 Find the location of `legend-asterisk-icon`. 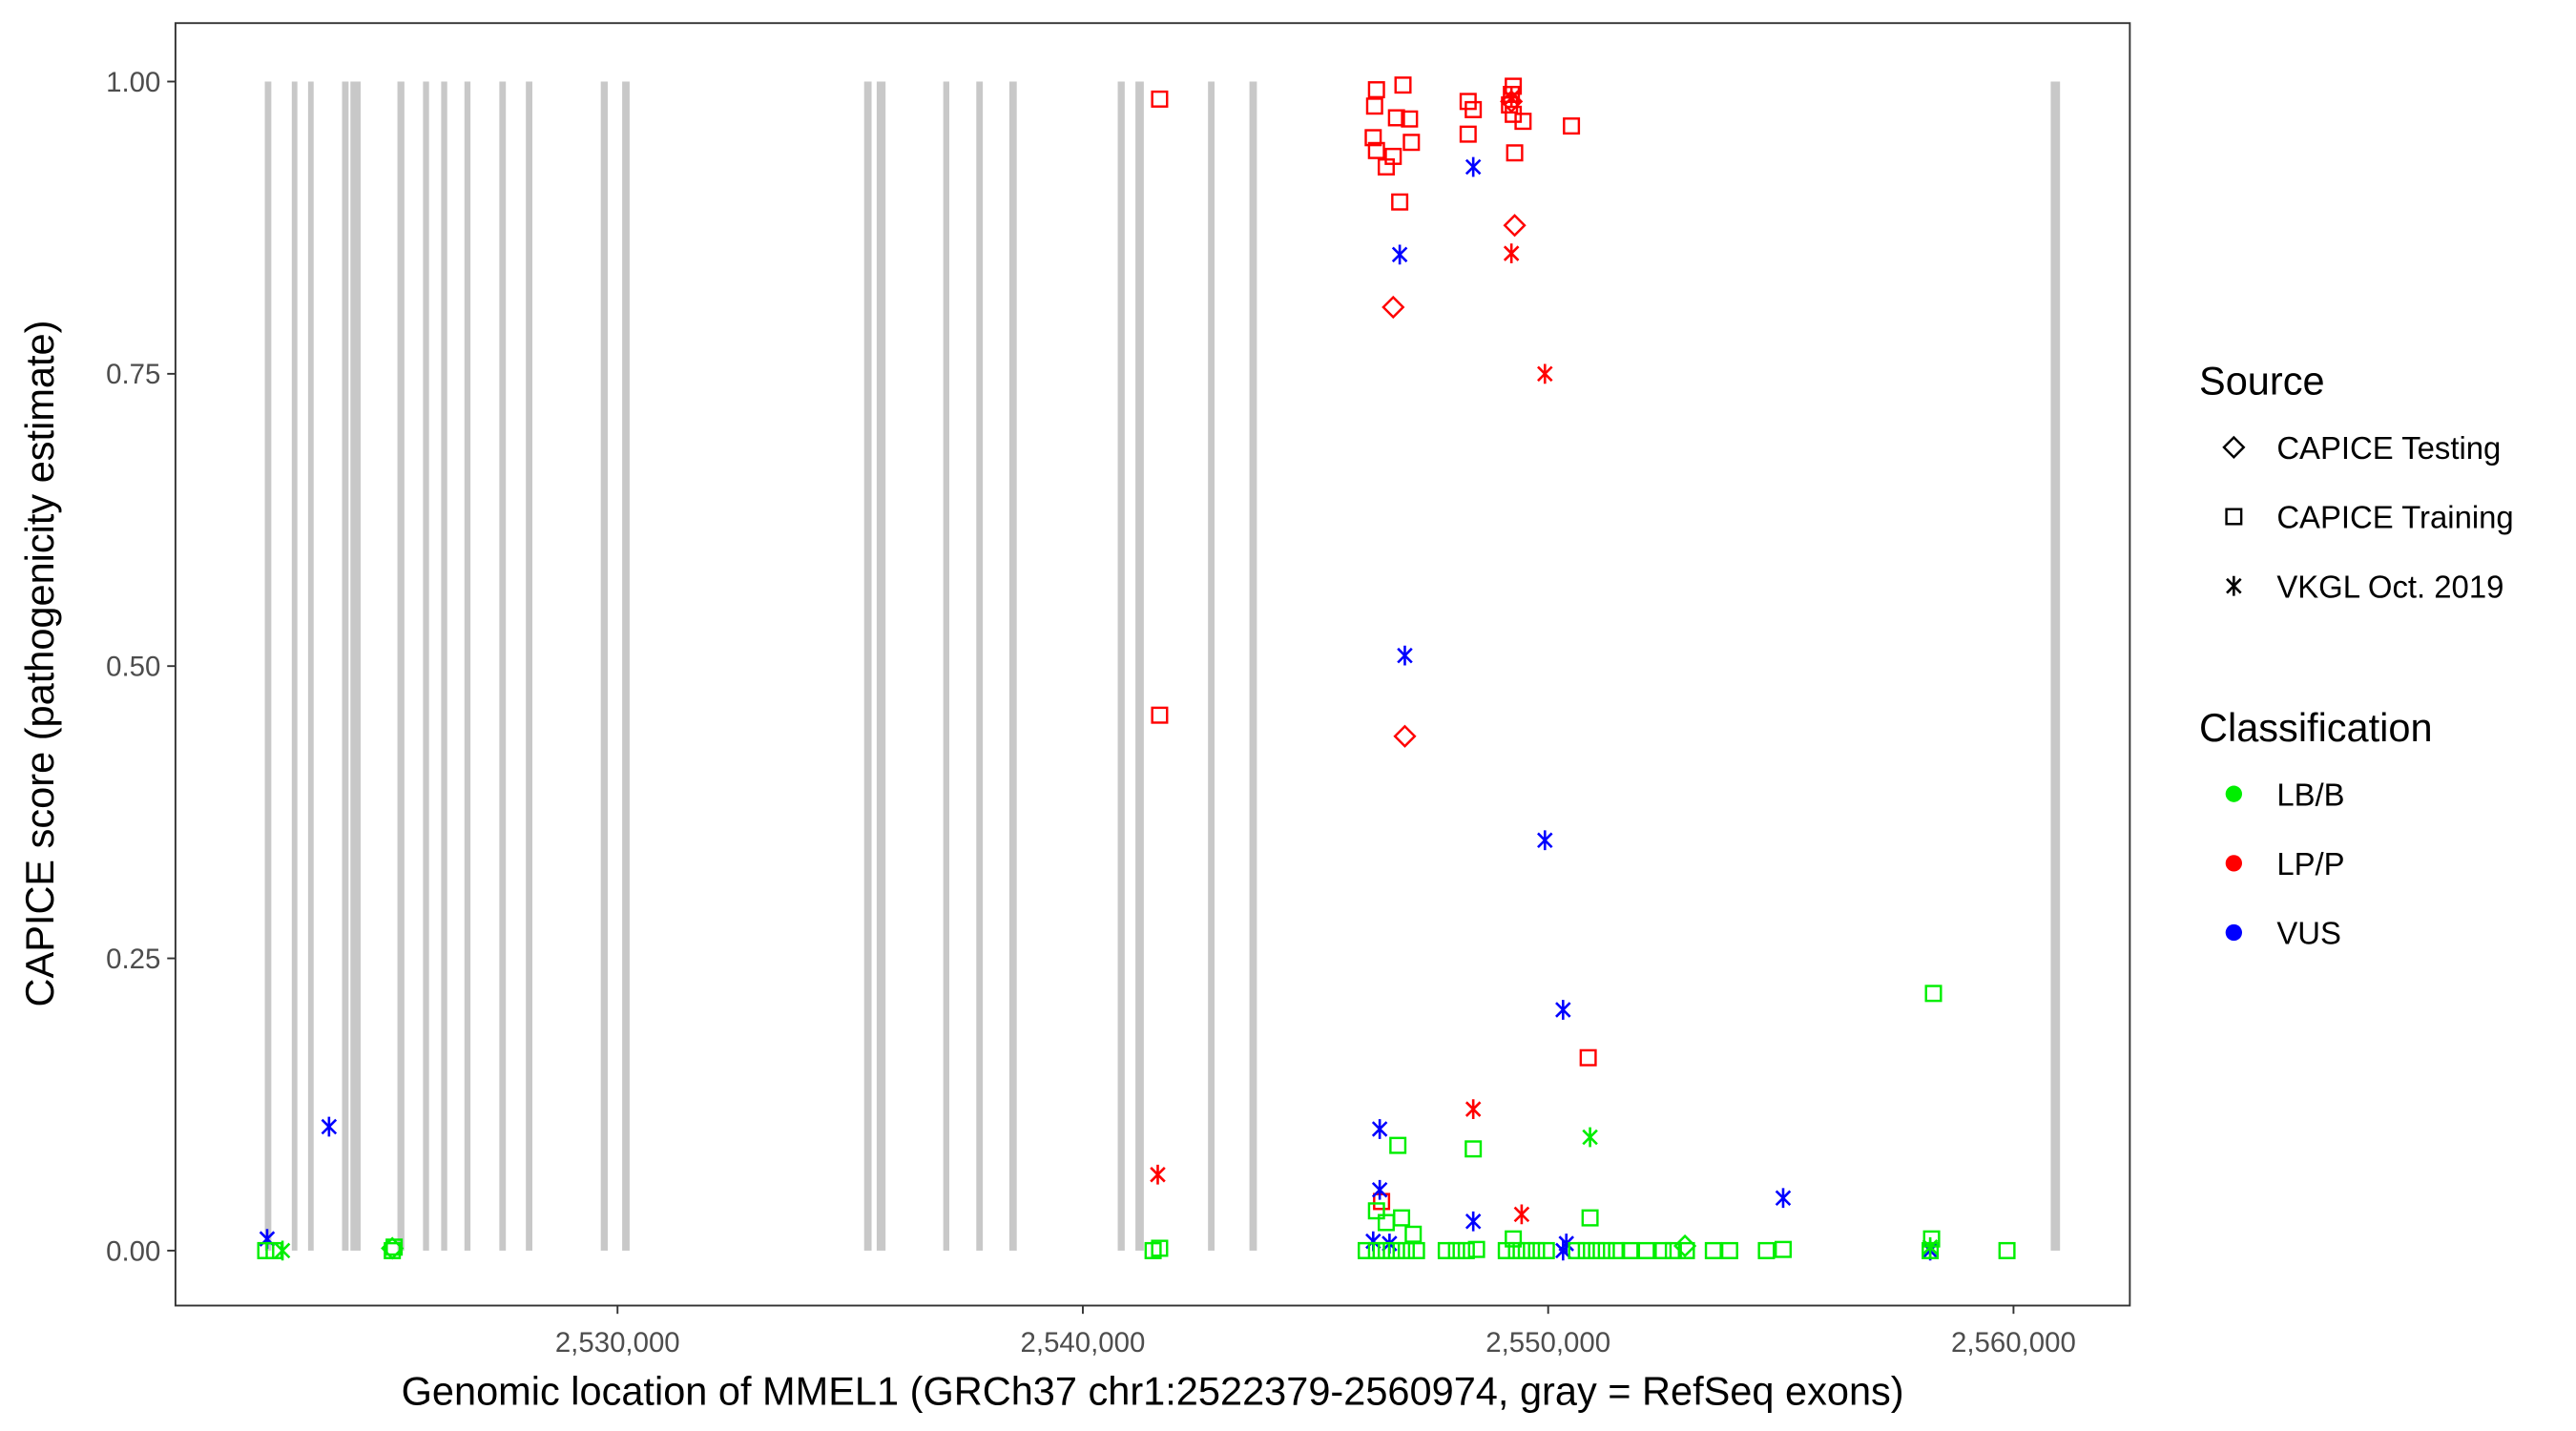

legend-asterisk-icon is located at coordinates (2234, 585).